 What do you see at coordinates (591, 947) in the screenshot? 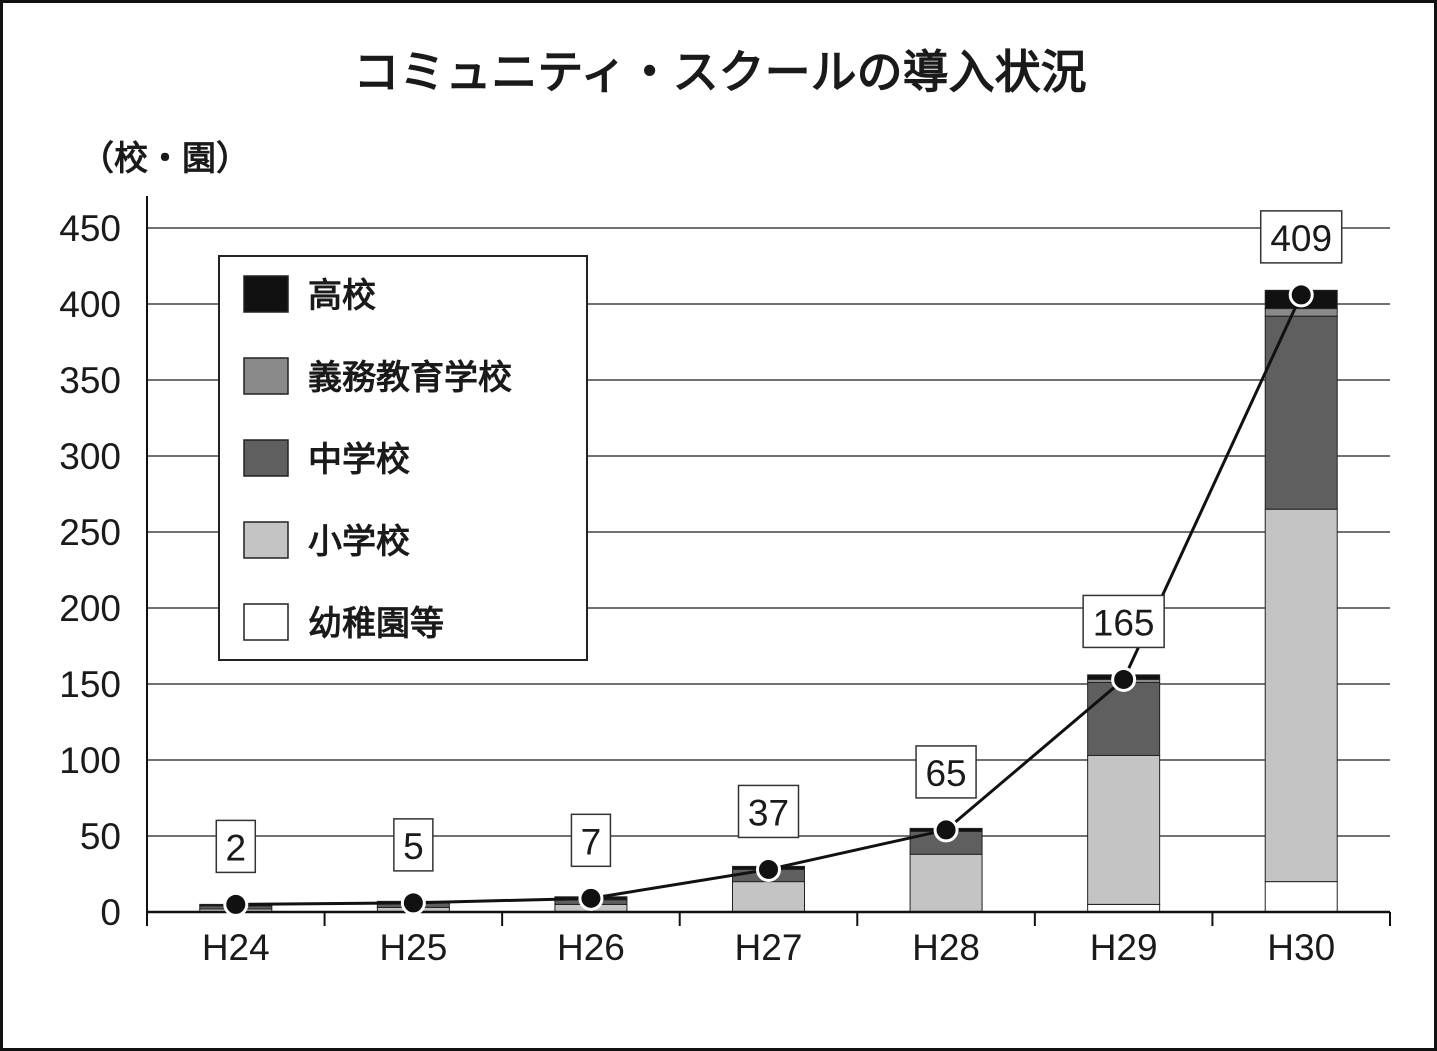
I see `x-tick-label: H26` at bounding box center [591, 947].